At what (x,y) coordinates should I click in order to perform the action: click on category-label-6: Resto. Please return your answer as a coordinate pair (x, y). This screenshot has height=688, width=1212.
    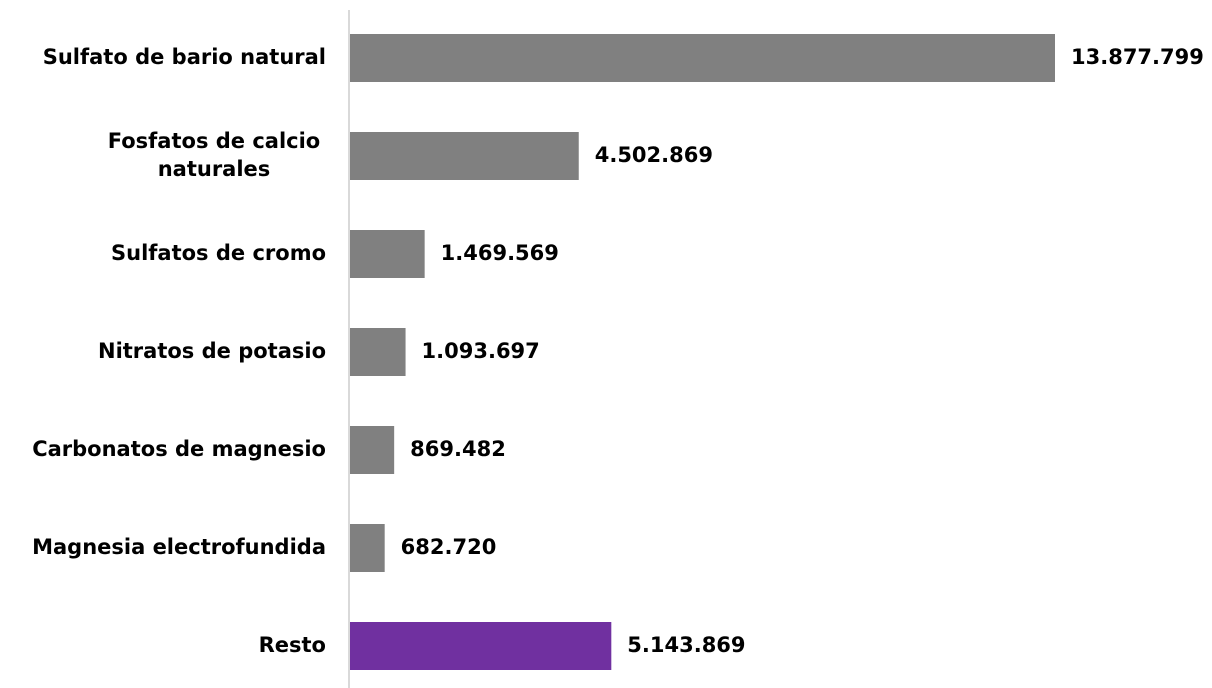
    Looking at the image, I should click on (292, 645).